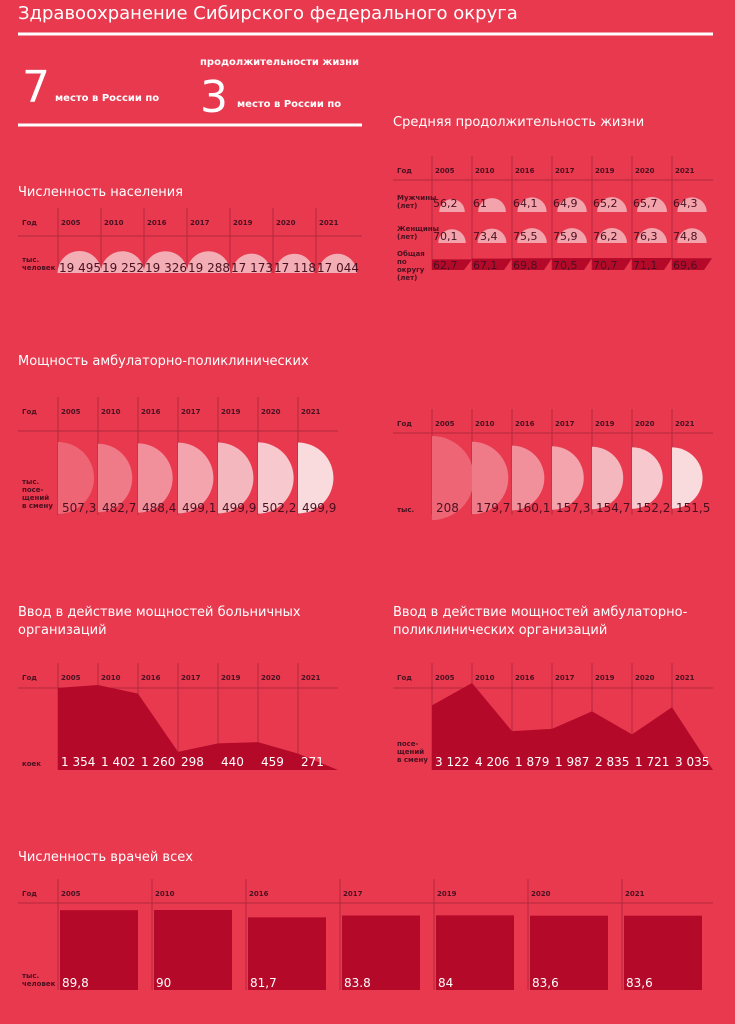 The width and height of the screenshot is (735, 1024). I want to click on value-label: 17 044, so click(338, 268).